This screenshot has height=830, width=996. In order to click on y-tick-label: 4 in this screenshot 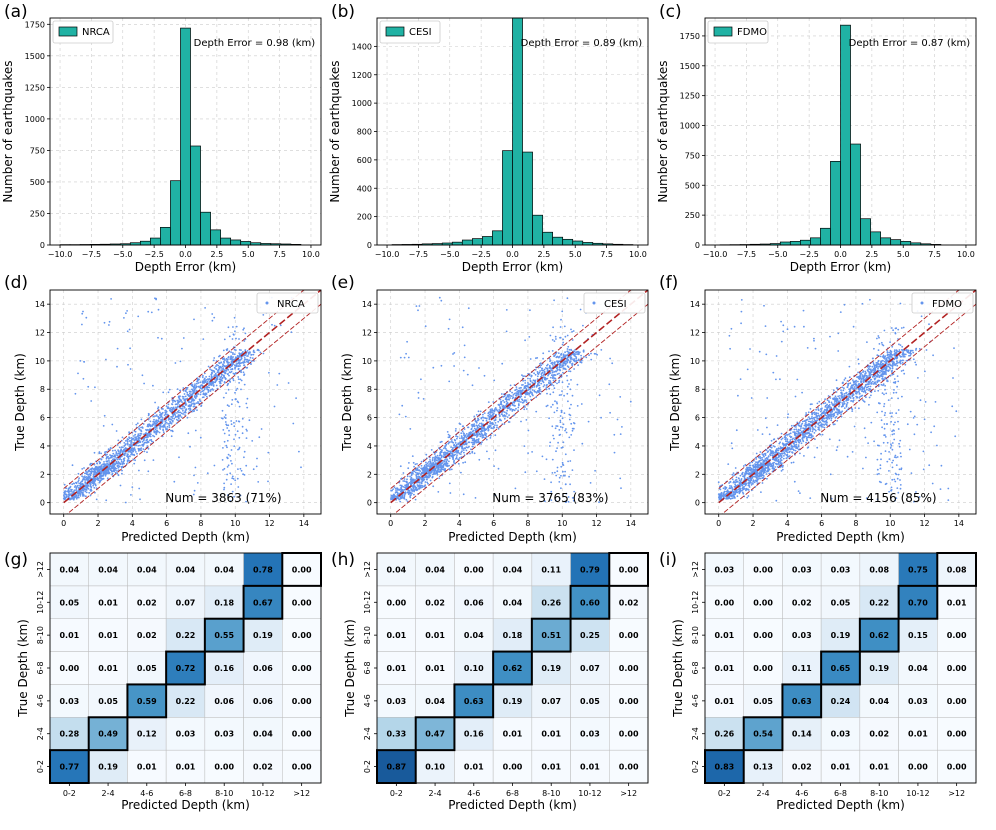, I will do `click(369, 446)`.